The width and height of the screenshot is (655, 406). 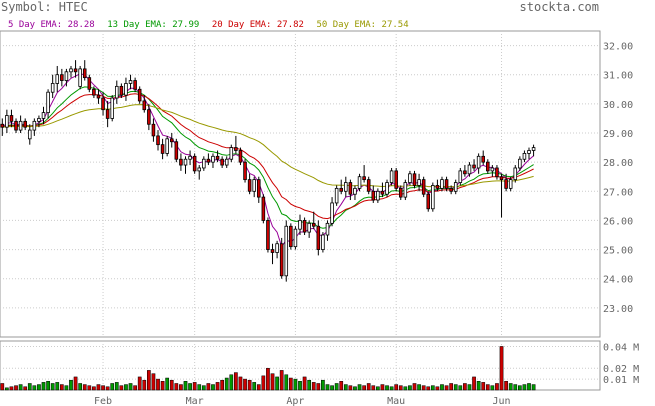 What do you see at coordinates (559, 7) in the screenshot?
I see `site-label: stockta.com` at bounding box center [559, 7].